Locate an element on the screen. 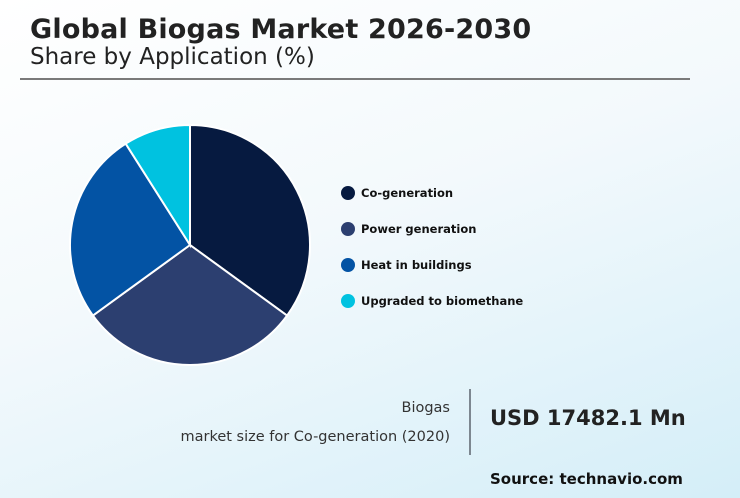 The height and width of the screenshot is (498, 740). pie-slice-heat-in-buildings is located at coordinates (130, 229).